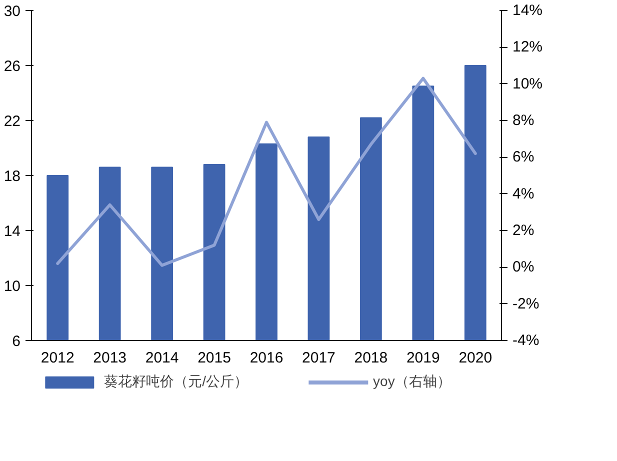 The image size is (617, 461). Describe the element at coordinates (110, 358) in the screenshot. I see `x-tick-label: 2013` at that location.